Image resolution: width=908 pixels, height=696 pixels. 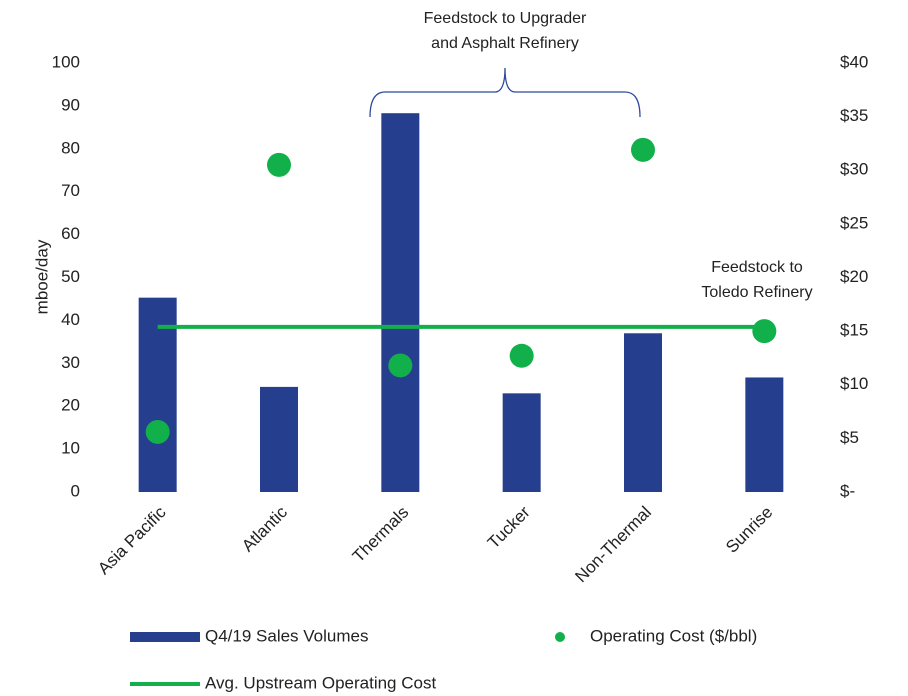 What do you see at coordinates (264, 528) in the screenshot?
I see `x-tick-label: Atlantic` at bounding box center [264, 528].